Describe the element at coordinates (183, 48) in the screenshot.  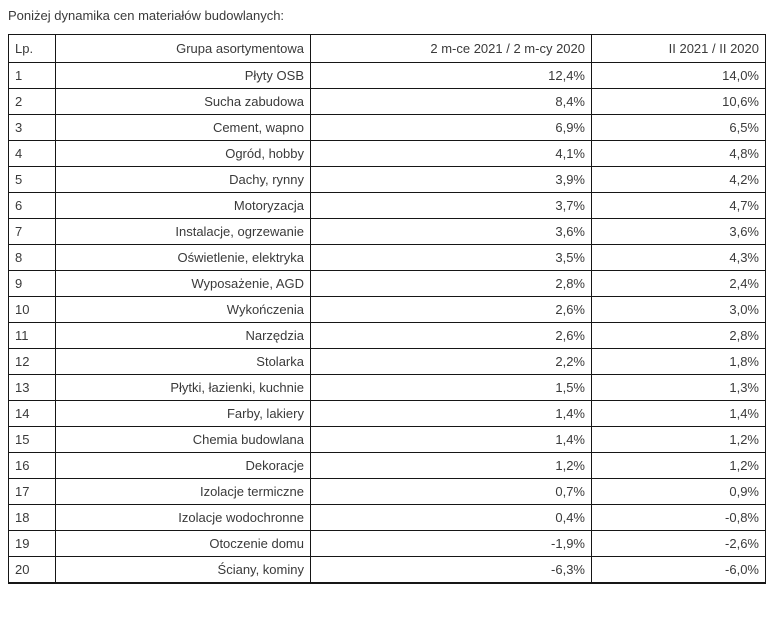
I see `header-group-name: Grupa asortymentowa` at that location.